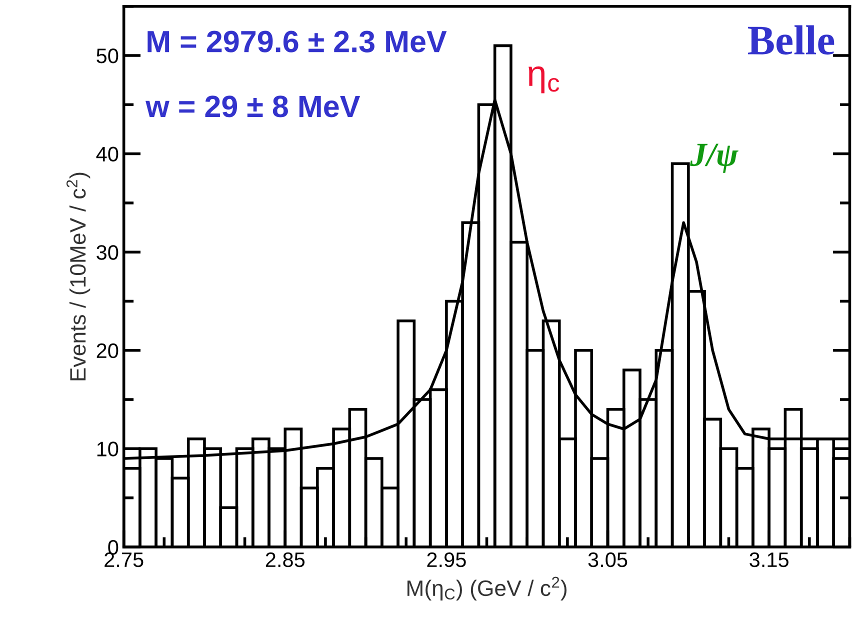 This screenshot has height=636, width=854. Describe the element at coordinates (107, 154) in the screenshot. I see `y-tick-label: 40` at that location.